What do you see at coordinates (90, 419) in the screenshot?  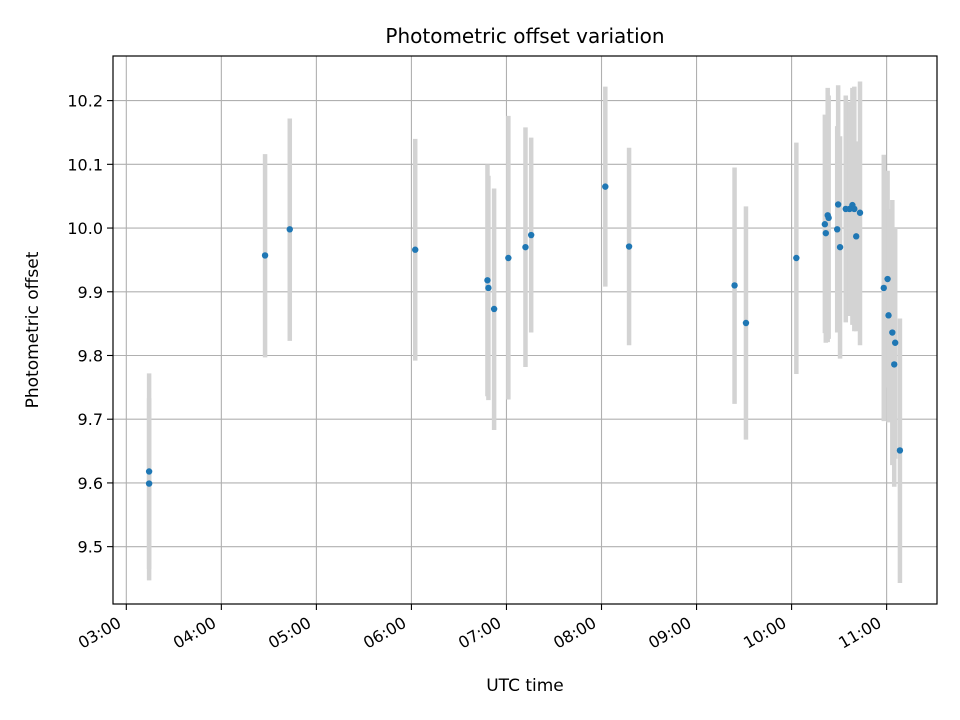 I see `y-tick-label: 9.7` at bounding box center [90, 419].